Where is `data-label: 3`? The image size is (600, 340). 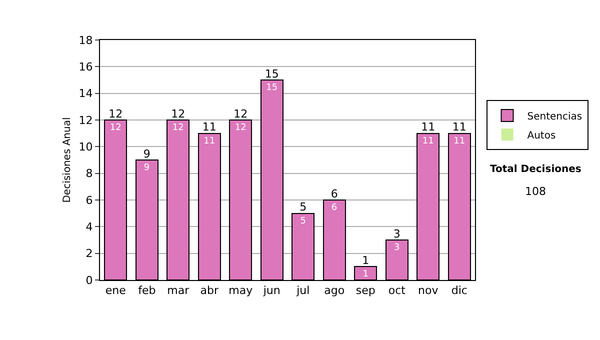
data-label: 3 is located at coordinates (397, 248).